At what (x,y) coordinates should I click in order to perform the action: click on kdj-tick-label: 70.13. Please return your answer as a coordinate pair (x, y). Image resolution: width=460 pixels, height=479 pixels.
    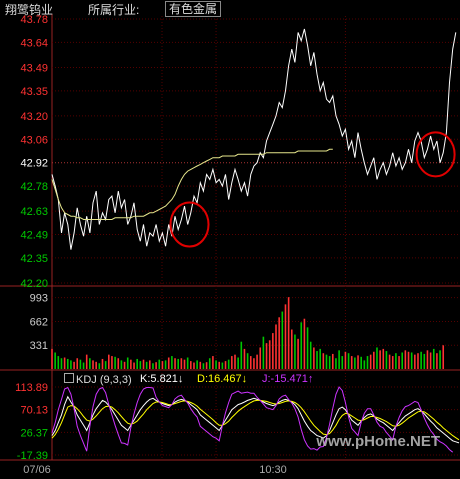
    Looking at the image, I should click on (34, 411).